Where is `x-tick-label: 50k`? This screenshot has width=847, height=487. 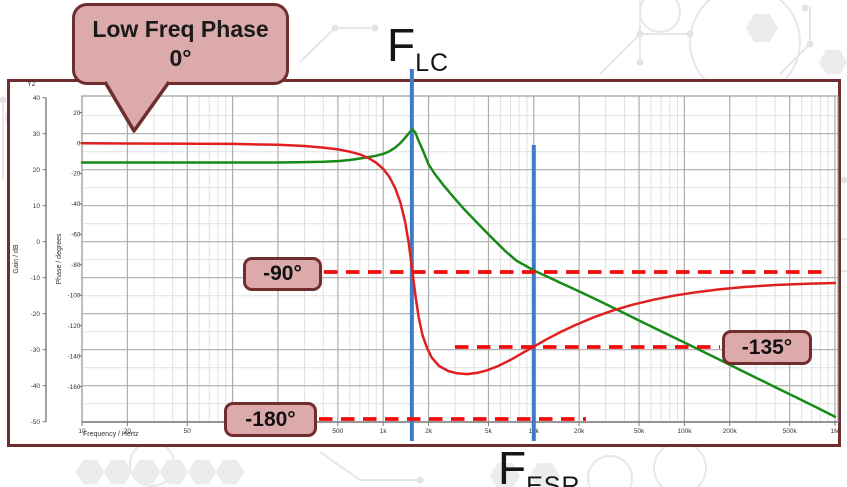
x-tick-label: 50k is located at coordinates (639, 431).